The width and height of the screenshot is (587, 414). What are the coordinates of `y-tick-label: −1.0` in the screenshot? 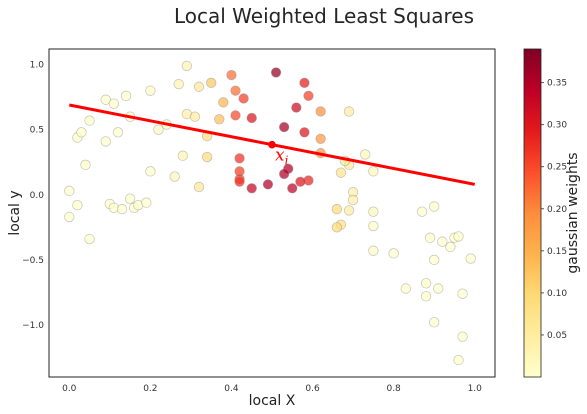 It's located at (33, 326).